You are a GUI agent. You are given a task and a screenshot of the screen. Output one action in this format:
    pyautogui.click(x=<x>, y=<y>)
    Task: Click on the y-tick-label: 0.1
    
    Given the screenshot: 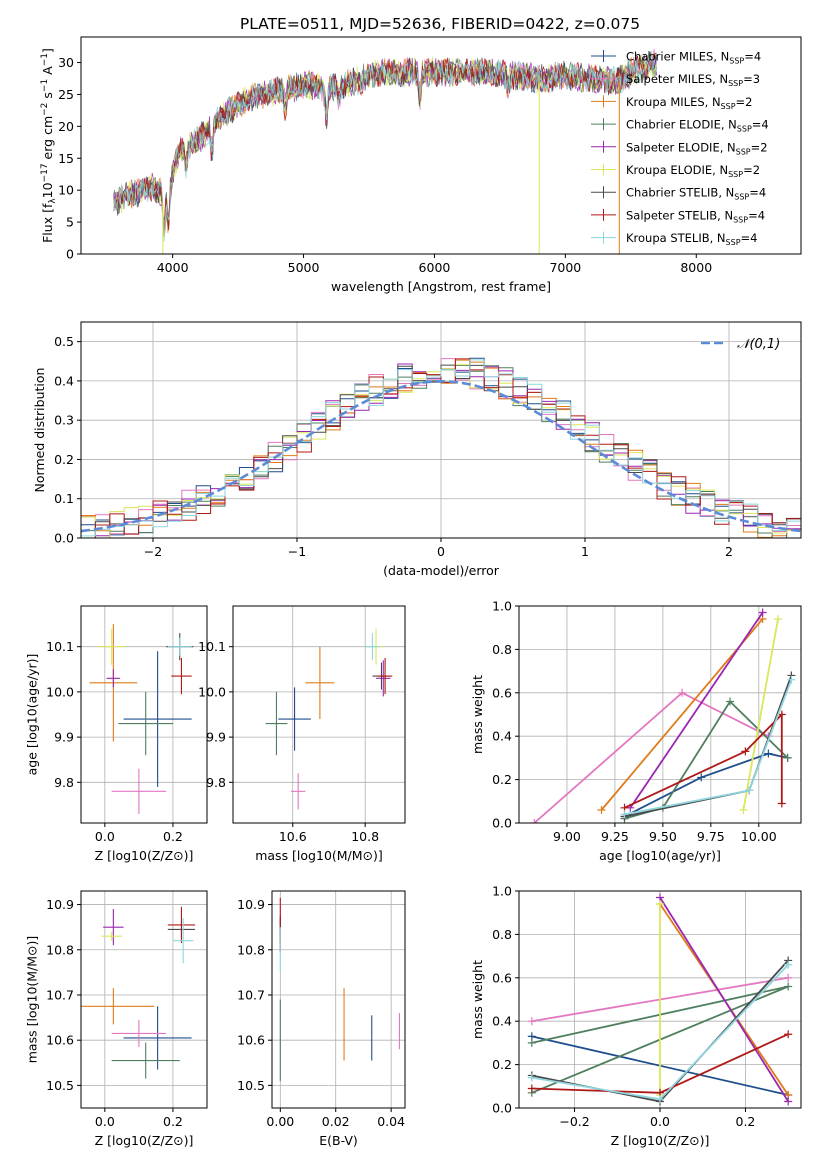 What is the action you would take?
    pyautogui.click(x=64, y=498)
    